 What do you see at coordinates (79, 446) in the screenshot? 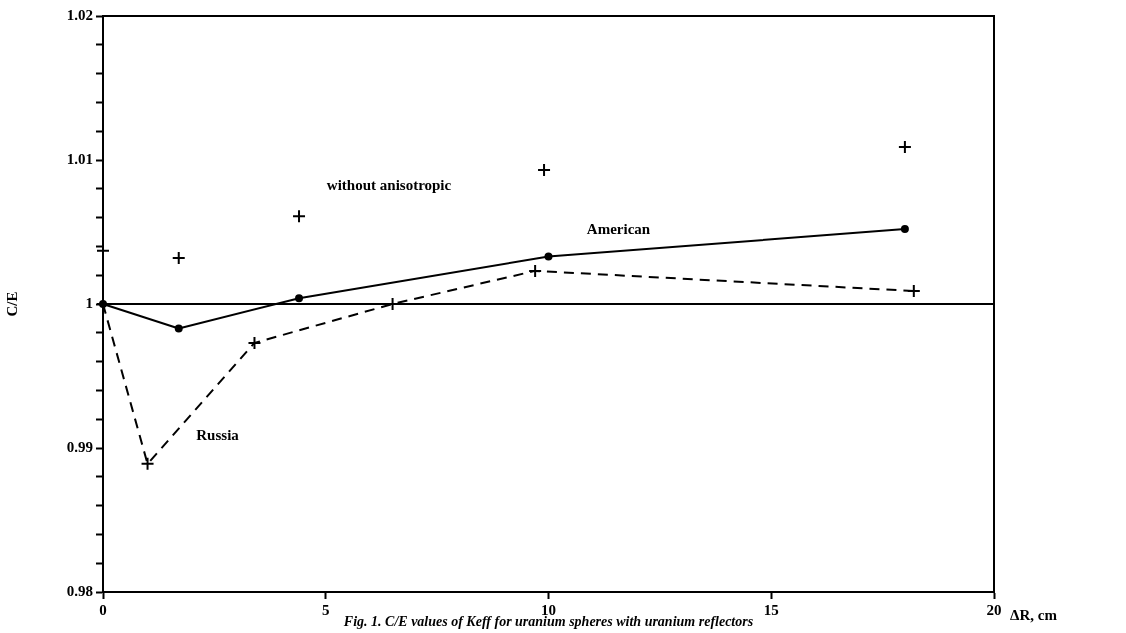
I see `y-tick-label: 0.99` at bounding box center [79, 446].